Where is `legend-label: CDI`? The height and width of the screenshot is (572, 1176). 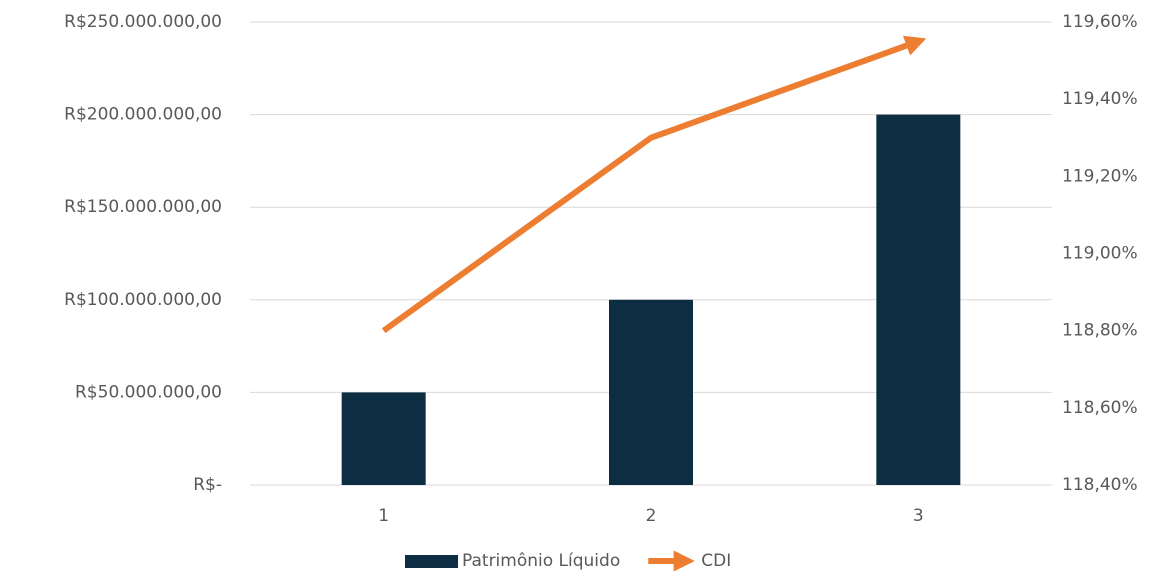
legend-label: CDI is located at coordinates (716, 561).